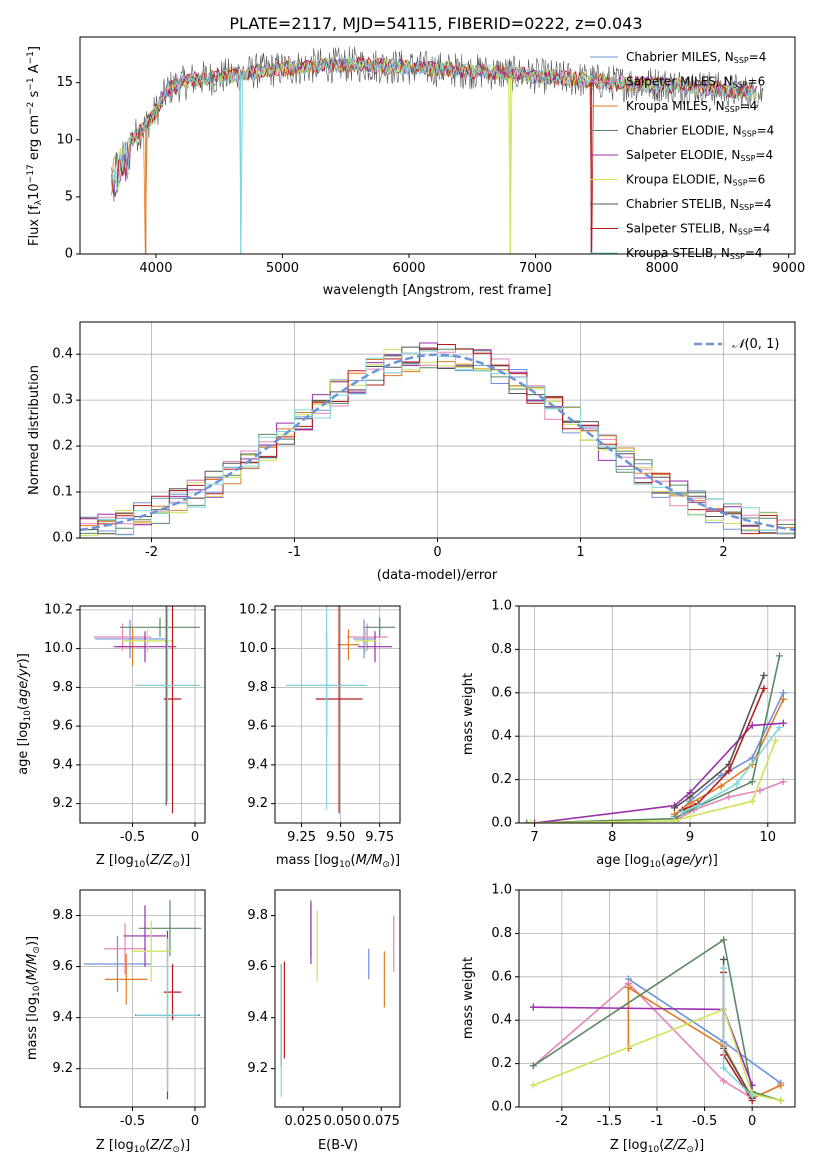  I want to click on y-axis-label: mass [log10(M/M⊙)], so click(33, 998).